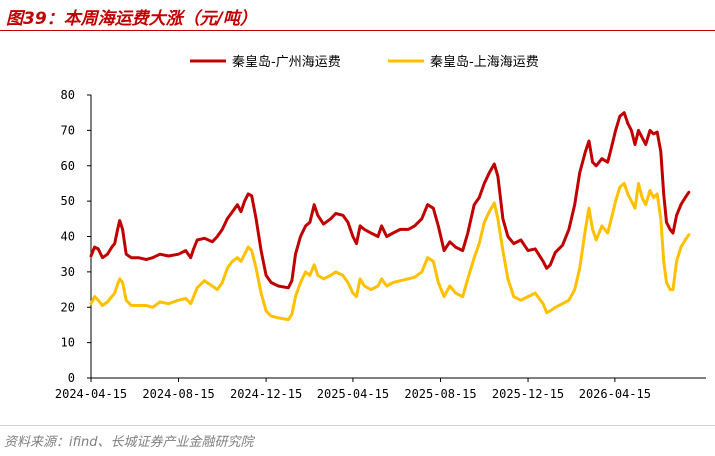 The width and height of the screenshot is (715, 456). Describe the element at coordinates (528, 394) in the screenshot. I see `x-tick-label: 2025-12-15` at that location.